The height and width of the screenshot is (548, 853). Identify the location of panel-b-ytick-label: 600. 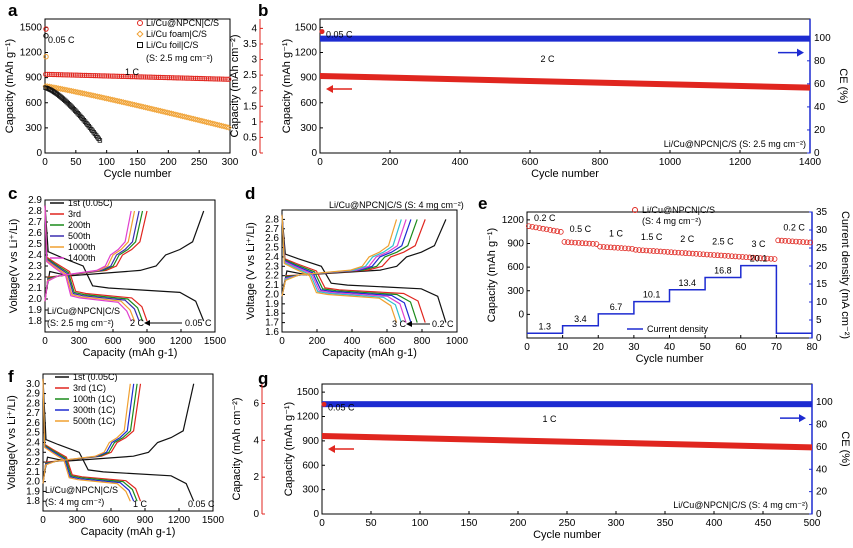
(308, 103).